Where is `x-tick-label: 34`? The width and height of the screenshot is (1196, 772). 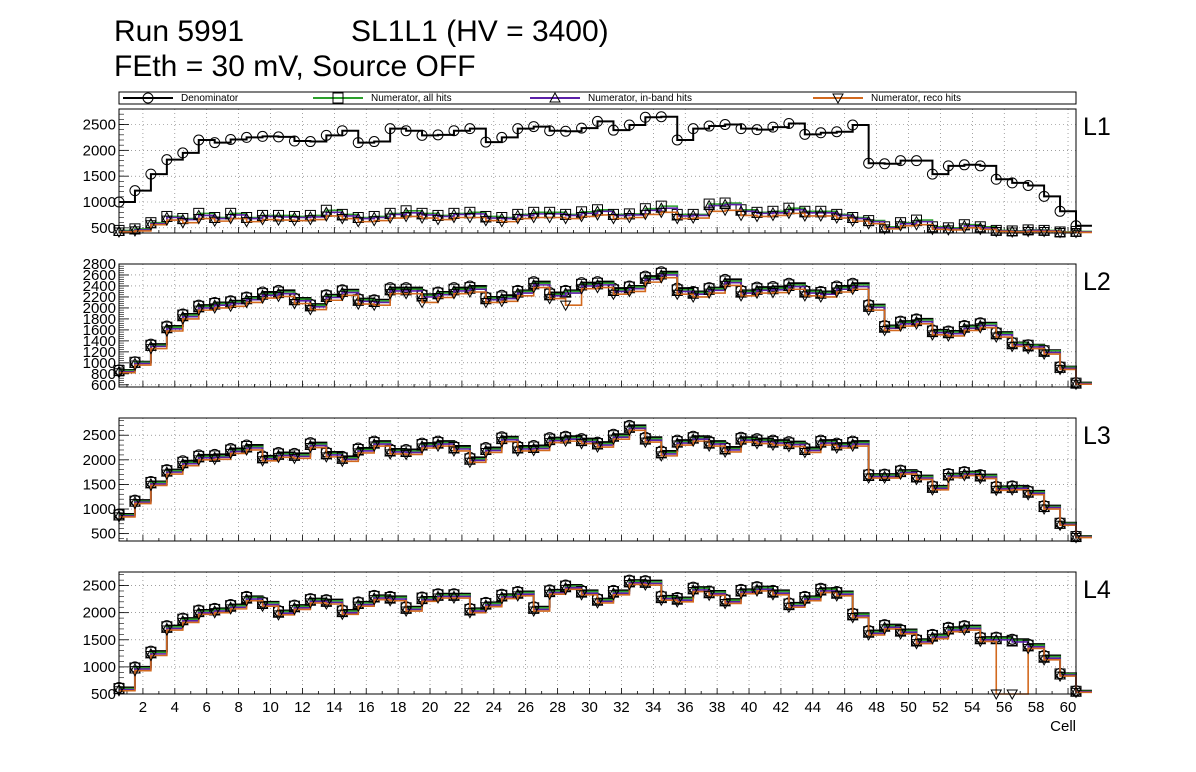
x-tick-label: 34 is located at coordinates (653, 707).